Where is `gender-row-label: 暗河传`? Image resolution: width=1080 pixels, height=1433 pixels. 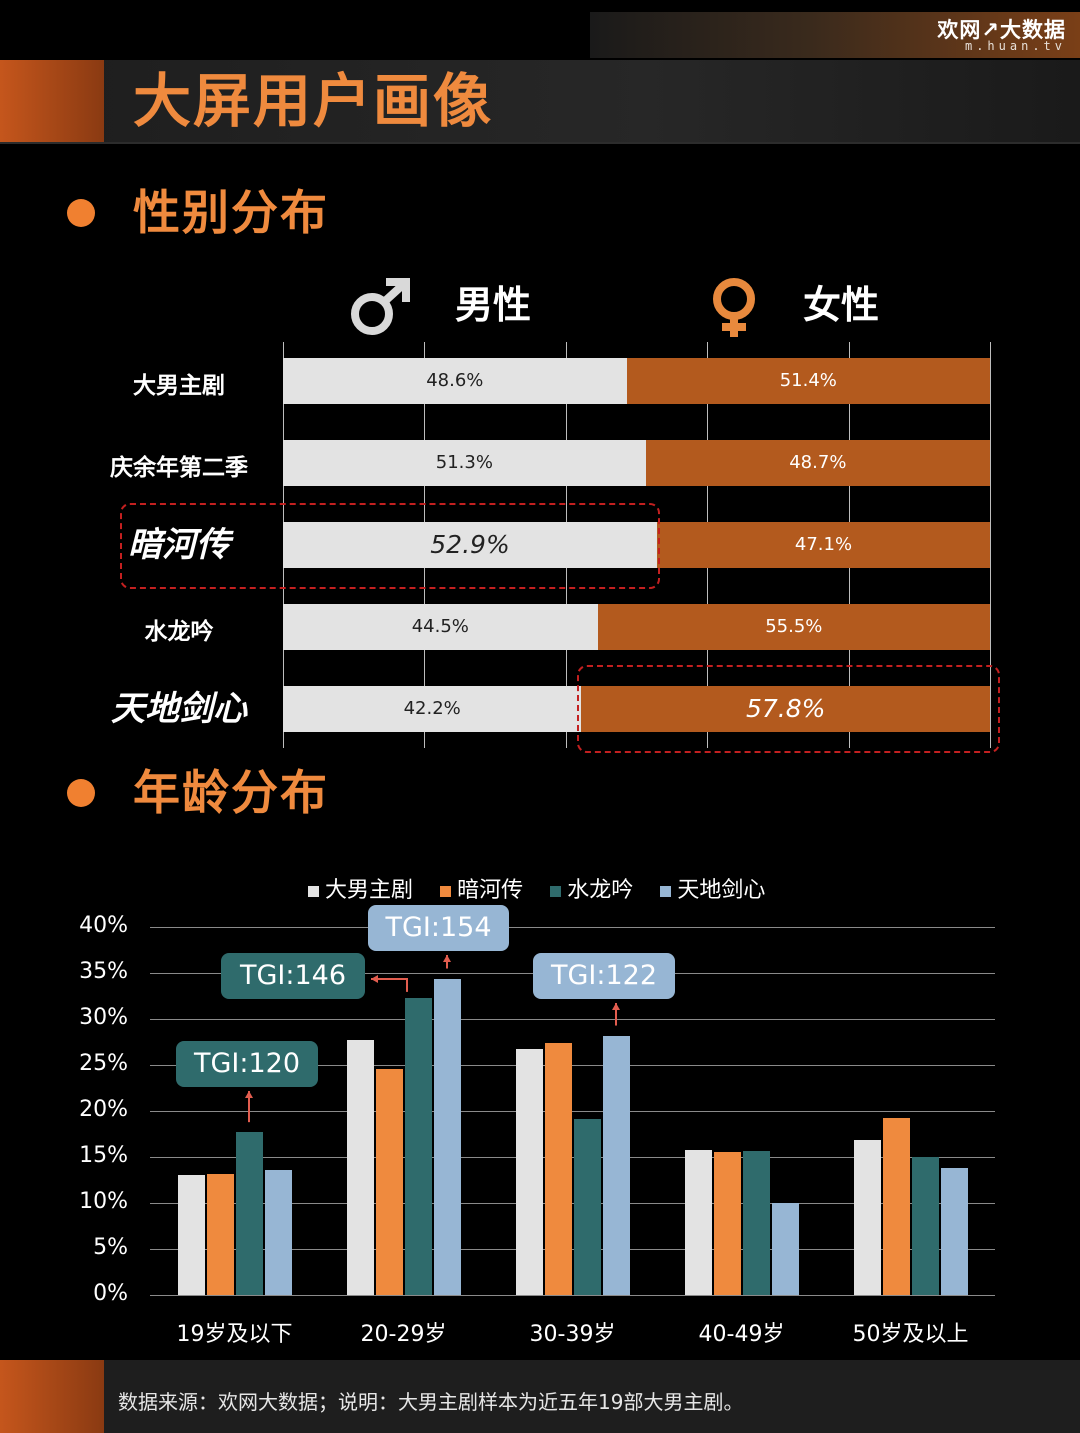 gender-row-label: 暗河传 is located at coordinates (179, 545).